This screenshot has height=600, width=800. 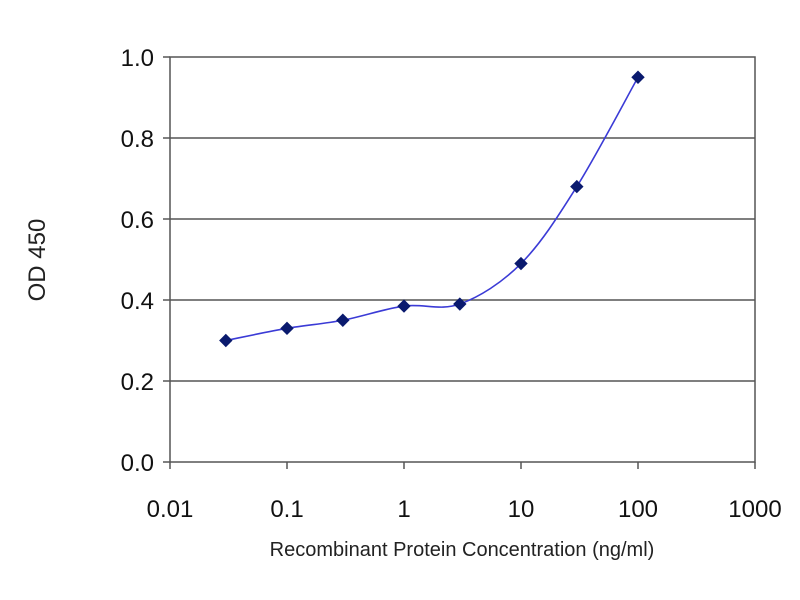 I want to click on x-tick-label: 0.1, so click(x=286, y=509).